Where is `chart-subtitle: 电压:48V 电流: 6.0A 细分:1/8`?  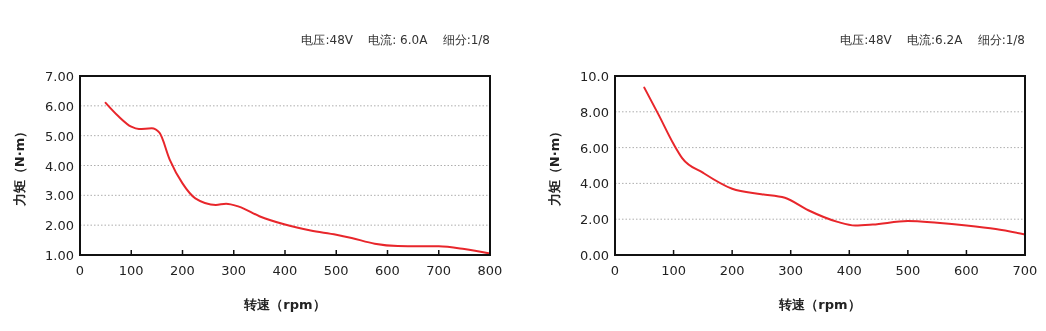 chart-subtitle: 电压:48V 电流: 6.0A 细分:1/8 is located at coordinates (395, 40).